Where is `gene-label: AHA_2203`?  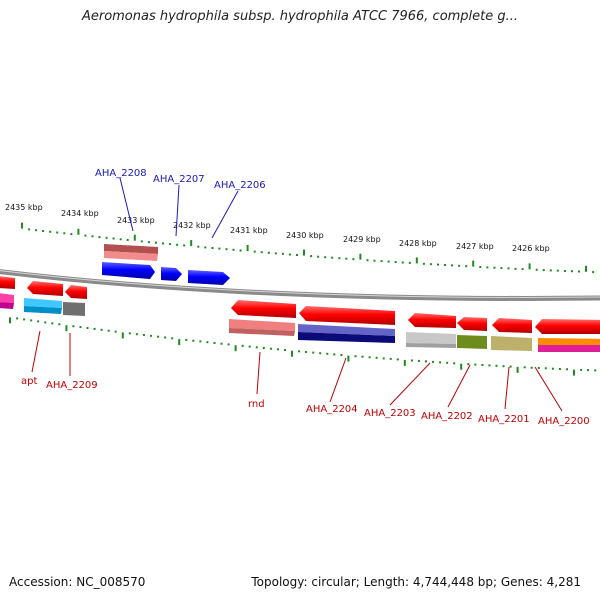
gene-label: AHA_2203 is located at coordinates (390, 413).